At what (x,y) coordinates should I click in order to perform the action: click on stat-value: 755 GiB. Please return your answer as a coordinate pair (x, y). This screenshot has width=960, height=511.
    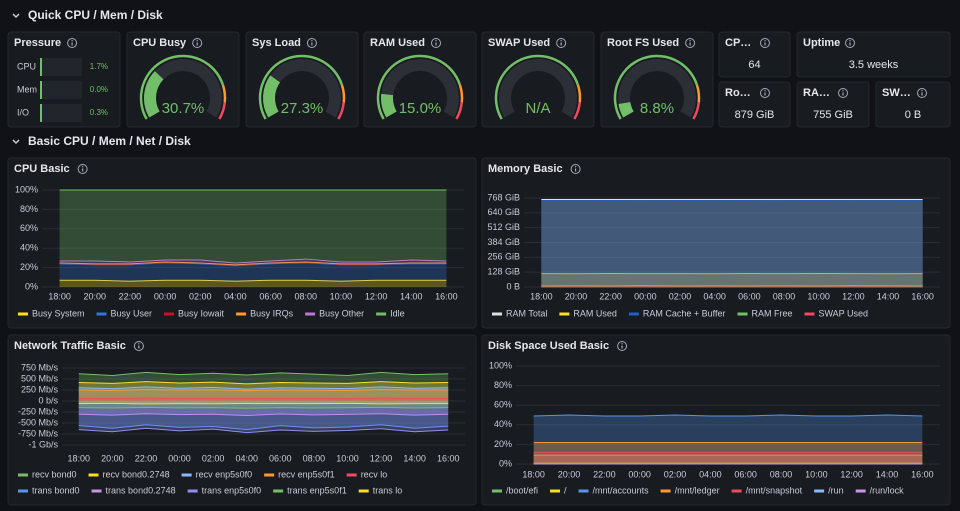
    Looking at the image, I should click on (833, 115).